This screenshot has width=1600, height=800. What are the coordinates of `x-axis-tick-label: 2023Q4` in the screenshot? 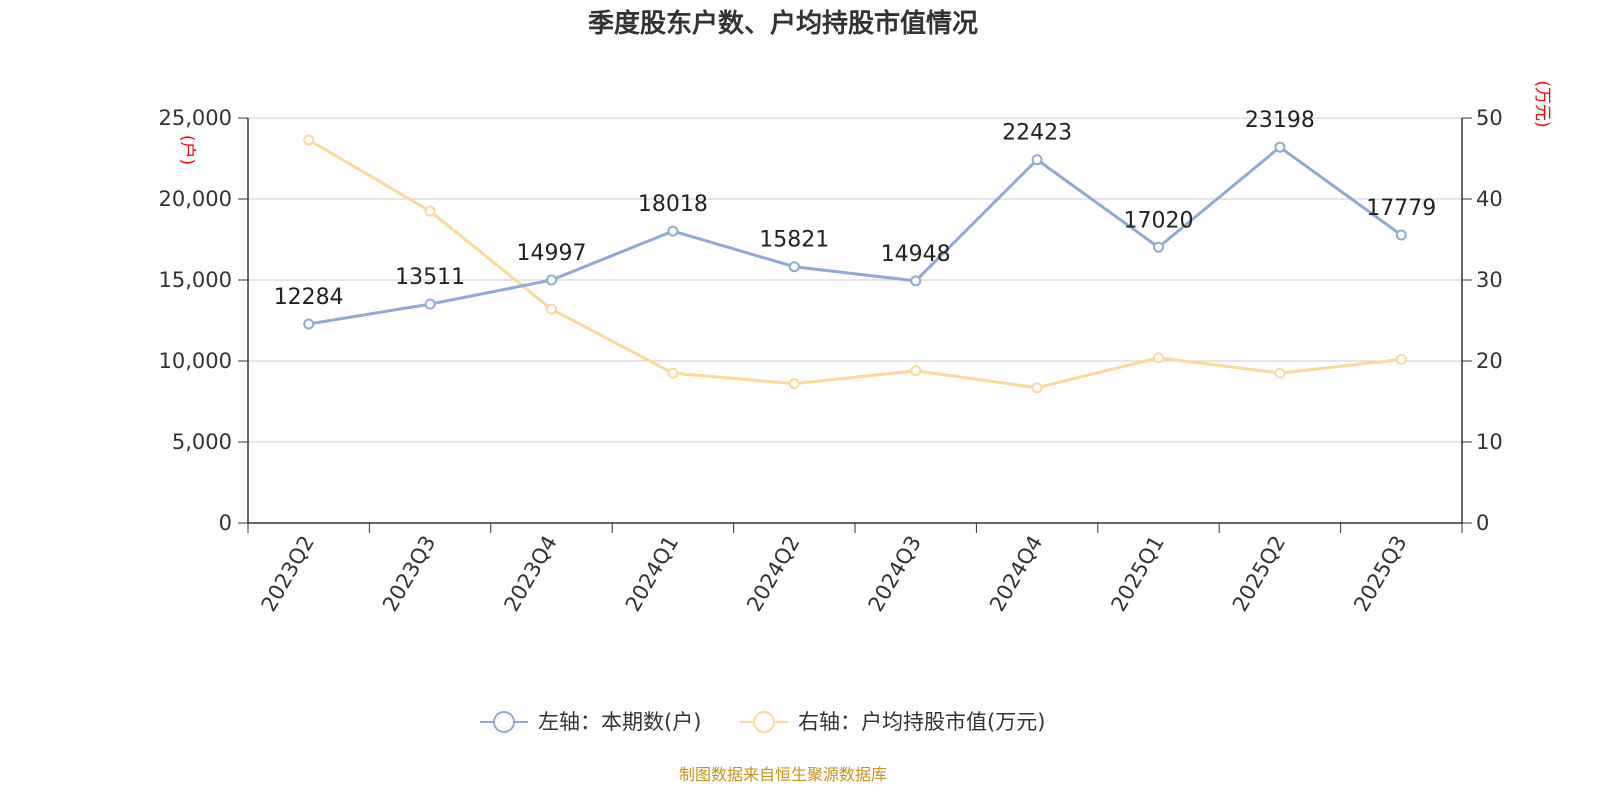 It's located at (530, 574).